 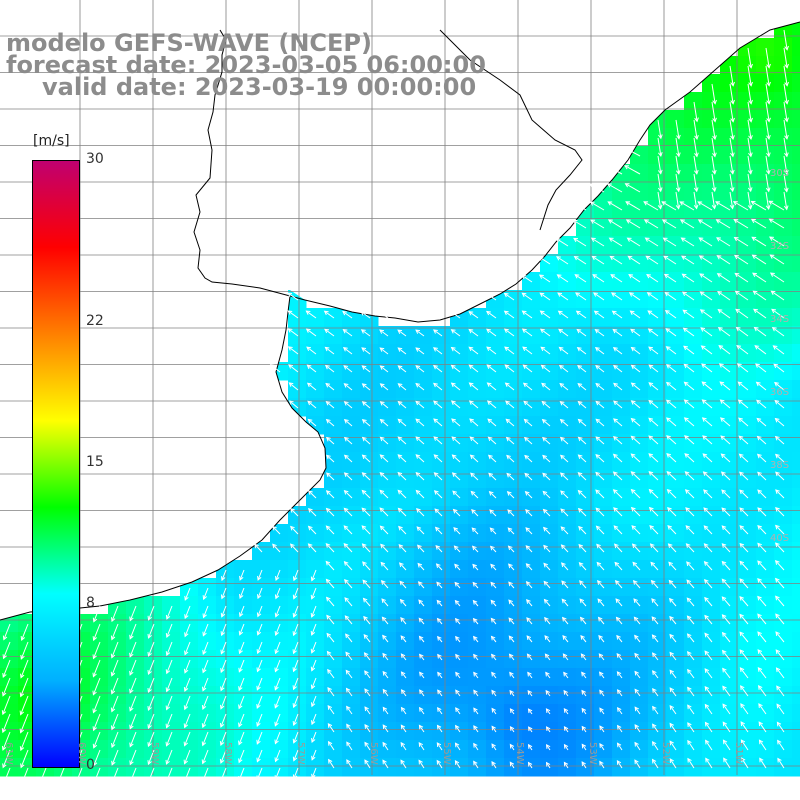 I want to click on longitude-label: 52W, so click(x=665, y=753).